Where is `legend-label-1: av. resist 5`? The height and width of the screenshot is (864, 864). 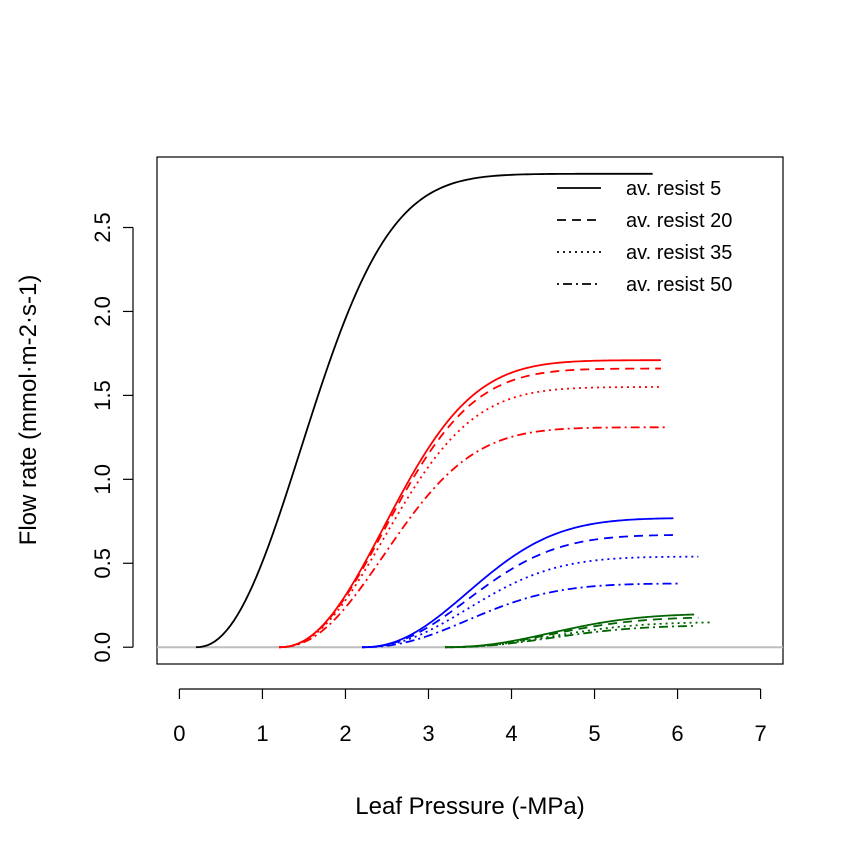
legend-label-1: av. resist 5 is located at coordinates (673, 189).